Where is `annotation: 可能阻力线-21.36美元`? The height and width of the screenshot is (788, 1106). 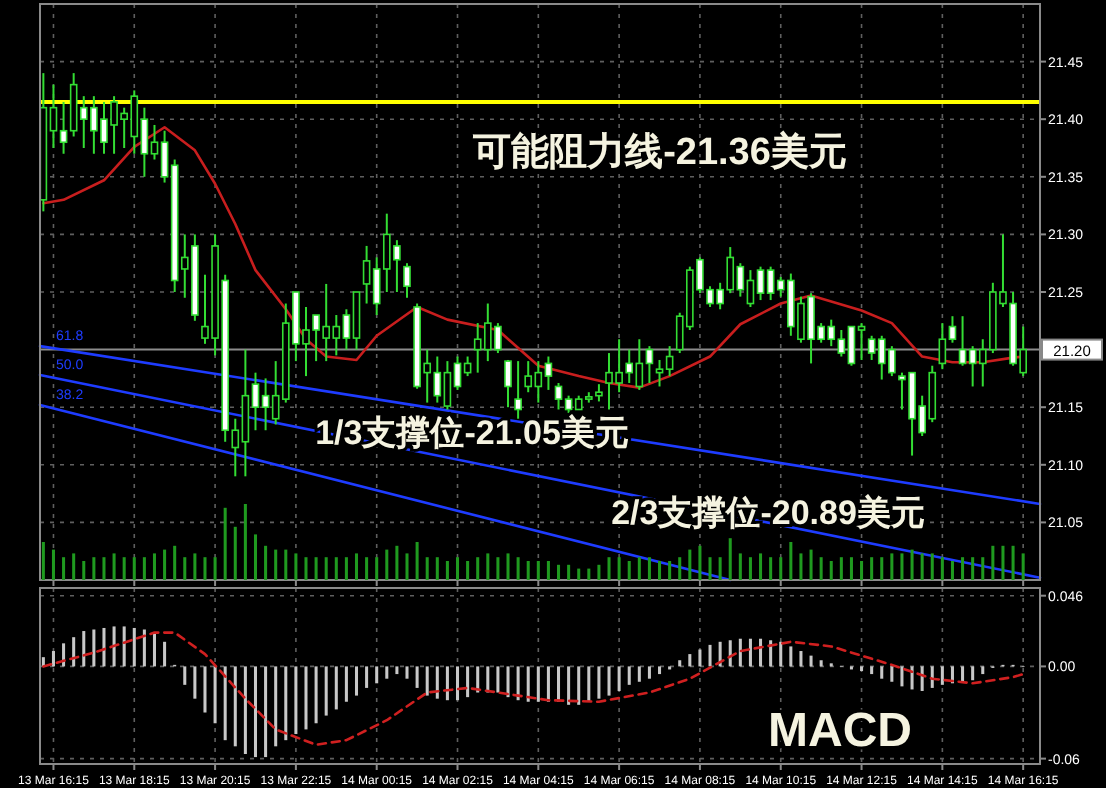
annotation: 可能阻力线-21.36美元 is located at coordinates (659, 152).